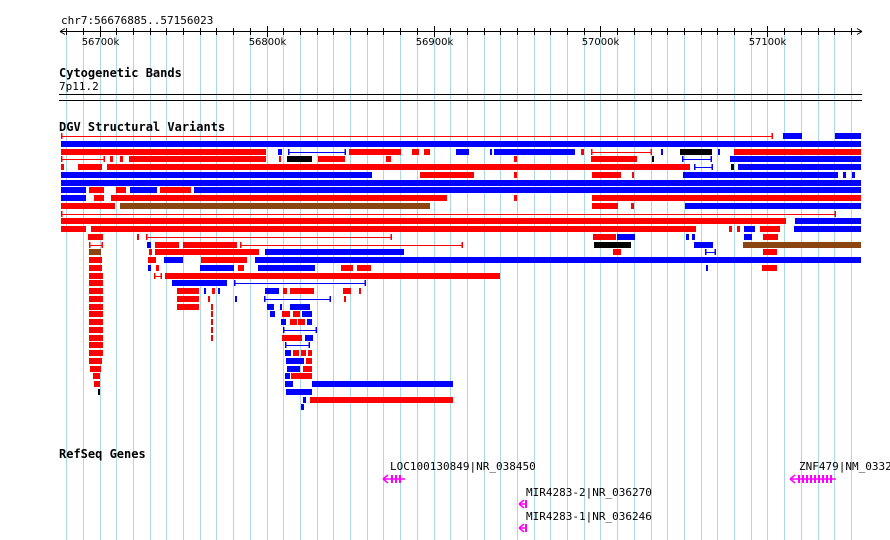  What do you see at coordinates (844, 466) in the screenshot?
I see `gene-label: ZNF479|NM_033273` at bounding box center [844, 466].